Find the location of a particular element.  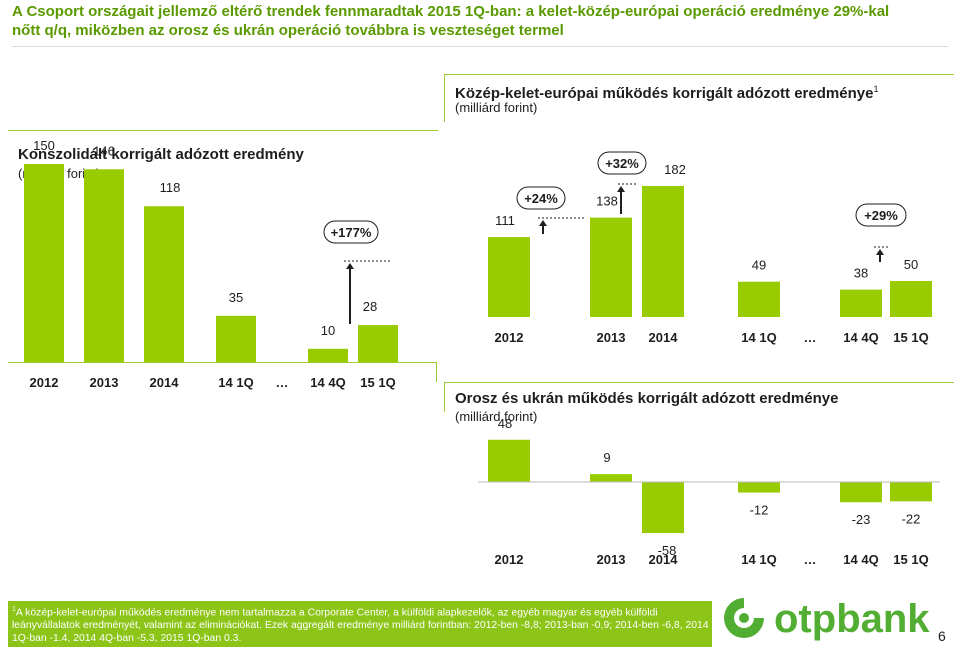

data-label: 50 is located at coordinates (911, 264).